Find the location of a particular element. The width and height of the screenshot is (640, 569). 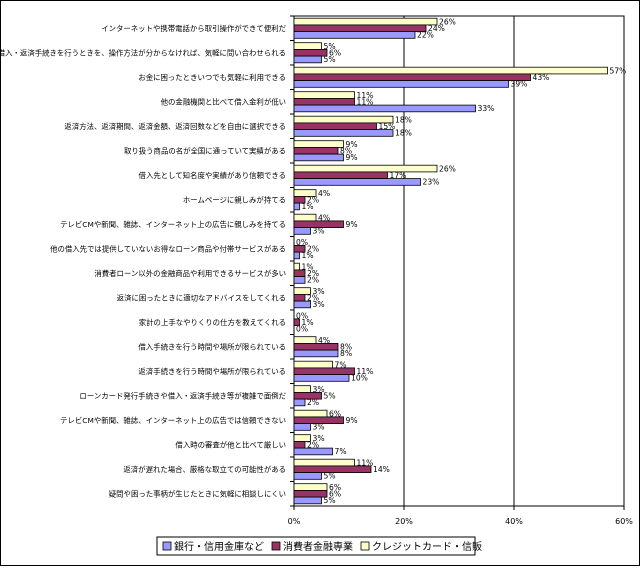

category-label: ローンカード発行手続きや借入・返済手続き等が複雑で面倒だ is located at coordinates (182, 395).